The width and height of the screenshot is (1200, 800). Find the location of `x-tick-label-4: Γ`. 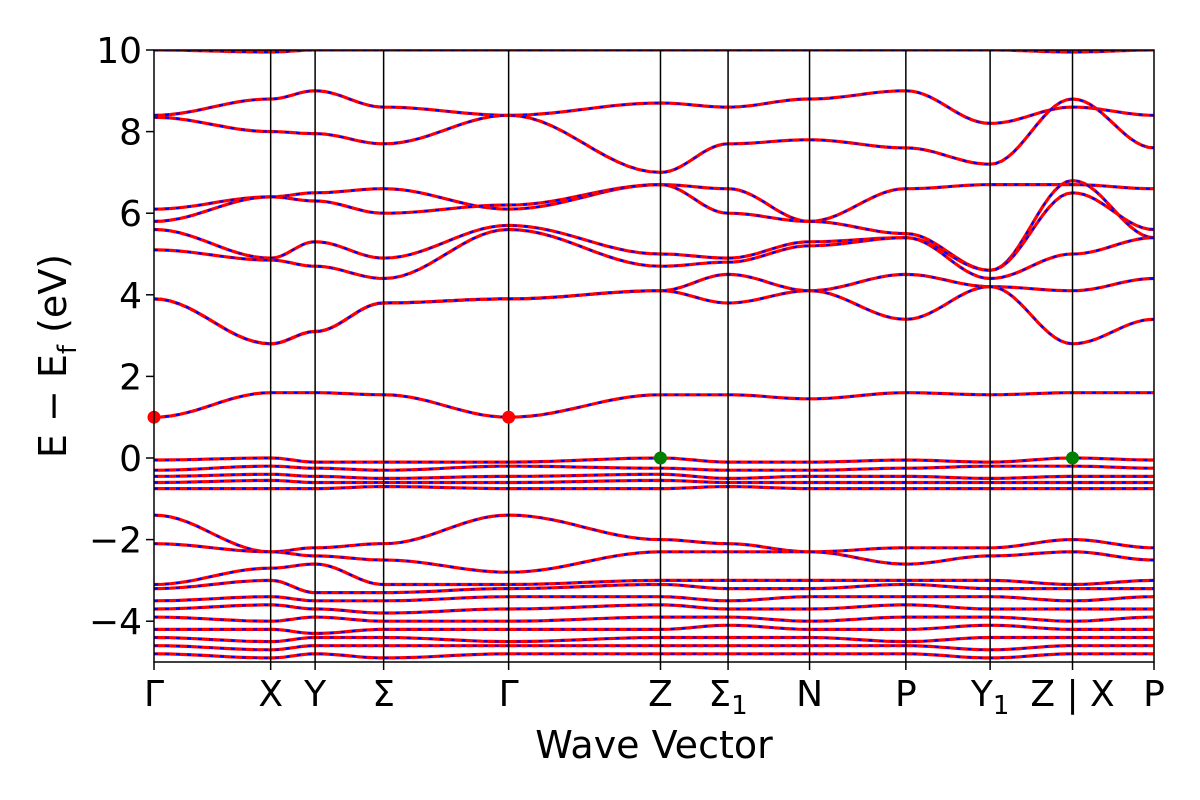

x-tick-label-4: Γ is located at coordinates (509, 694).